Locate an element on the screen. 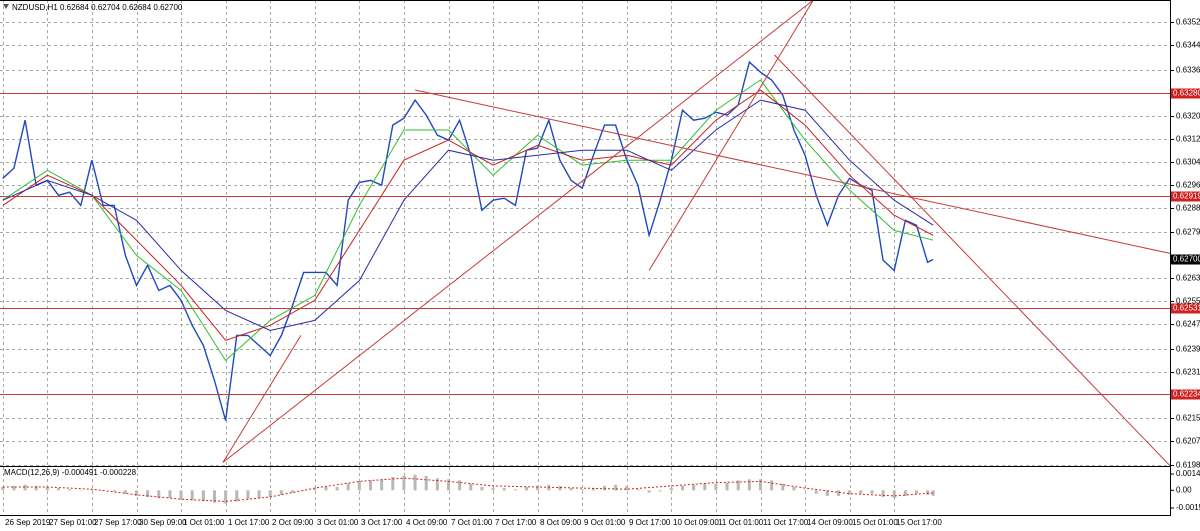  price-label: 0.62700 is located at coordinates (1186, 259).